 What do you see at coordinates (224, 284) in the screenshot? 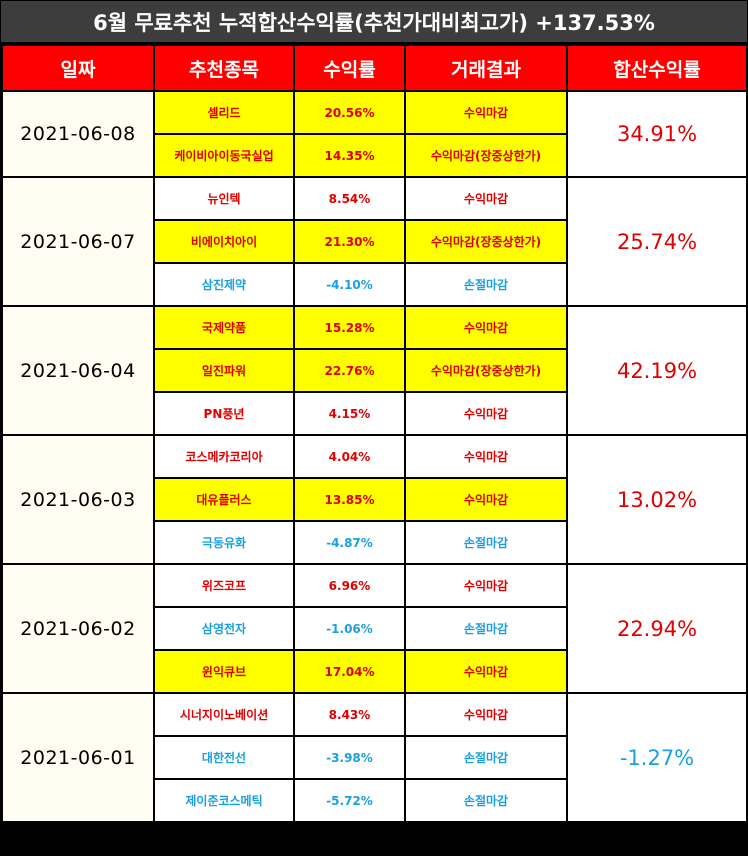
I see `stock-name-cell: 삼진제약` at bounding box center [224, 284].